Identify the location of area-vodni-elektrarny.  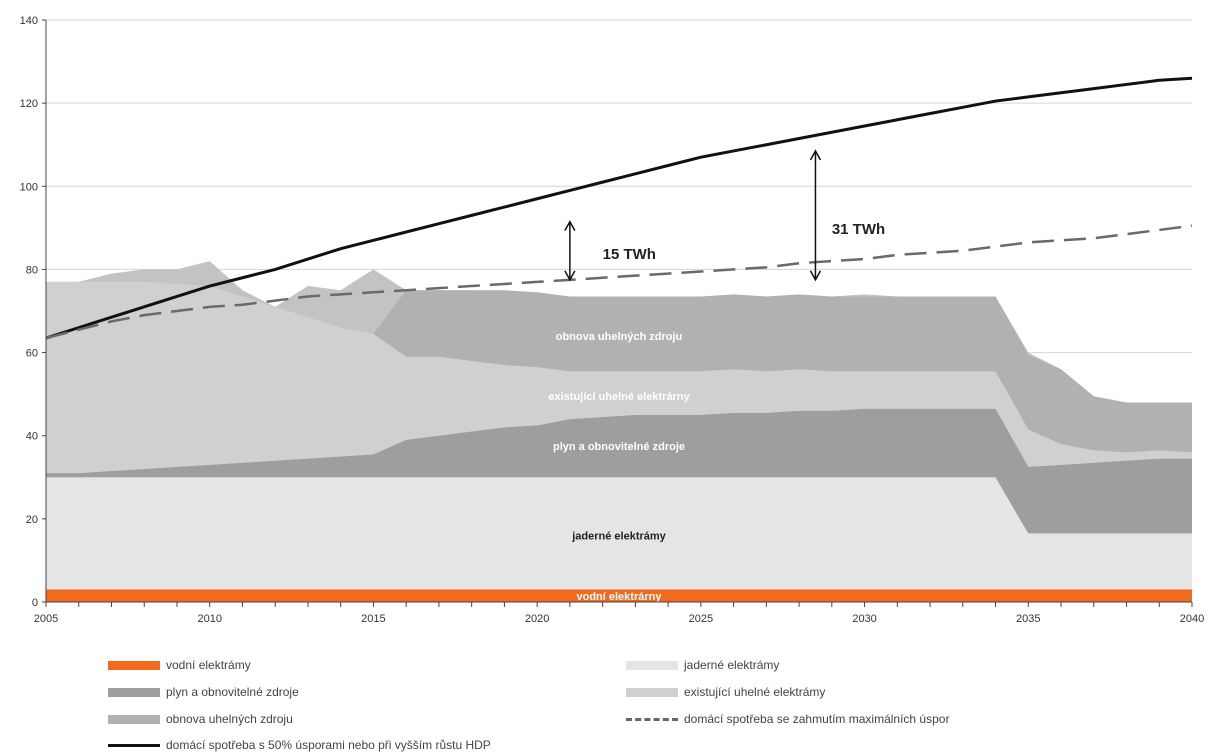
(619, 595).